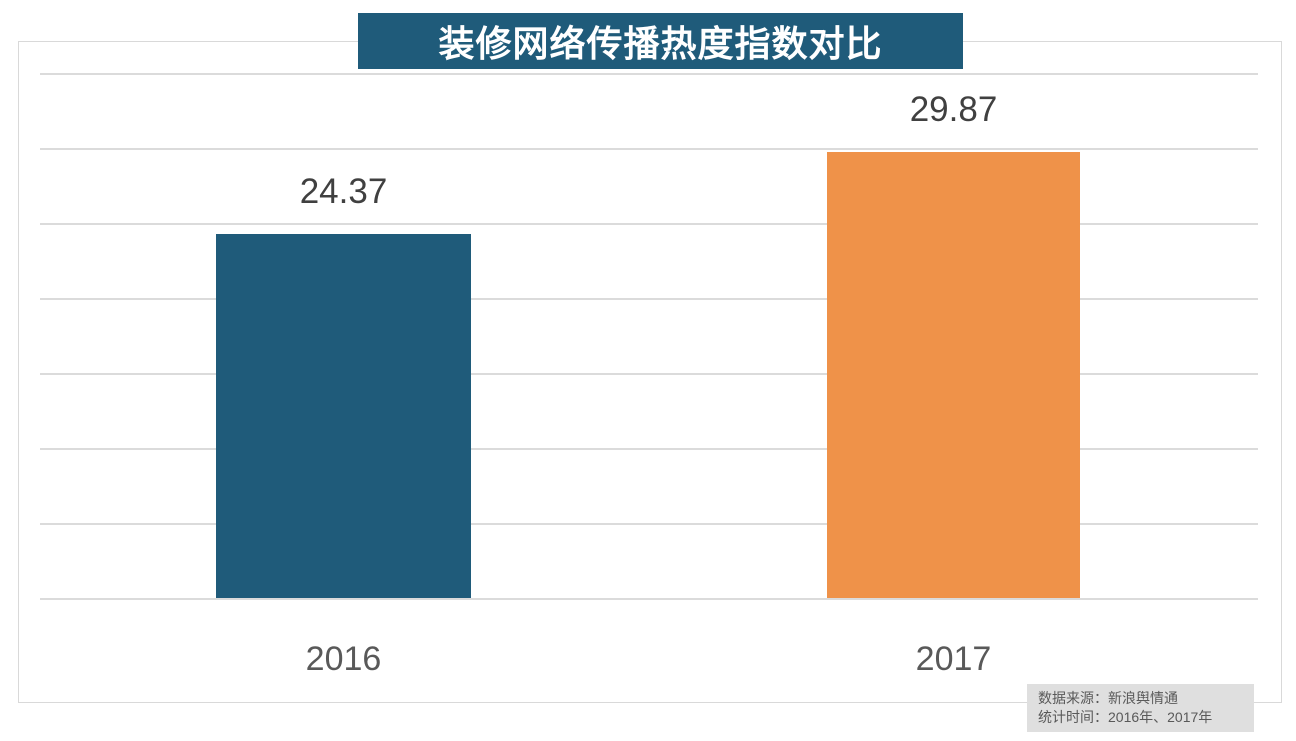  I want to click on source-note: 数据来源：新浪舆情通 统计时间：2016年、2017年, so click(1140, 708).